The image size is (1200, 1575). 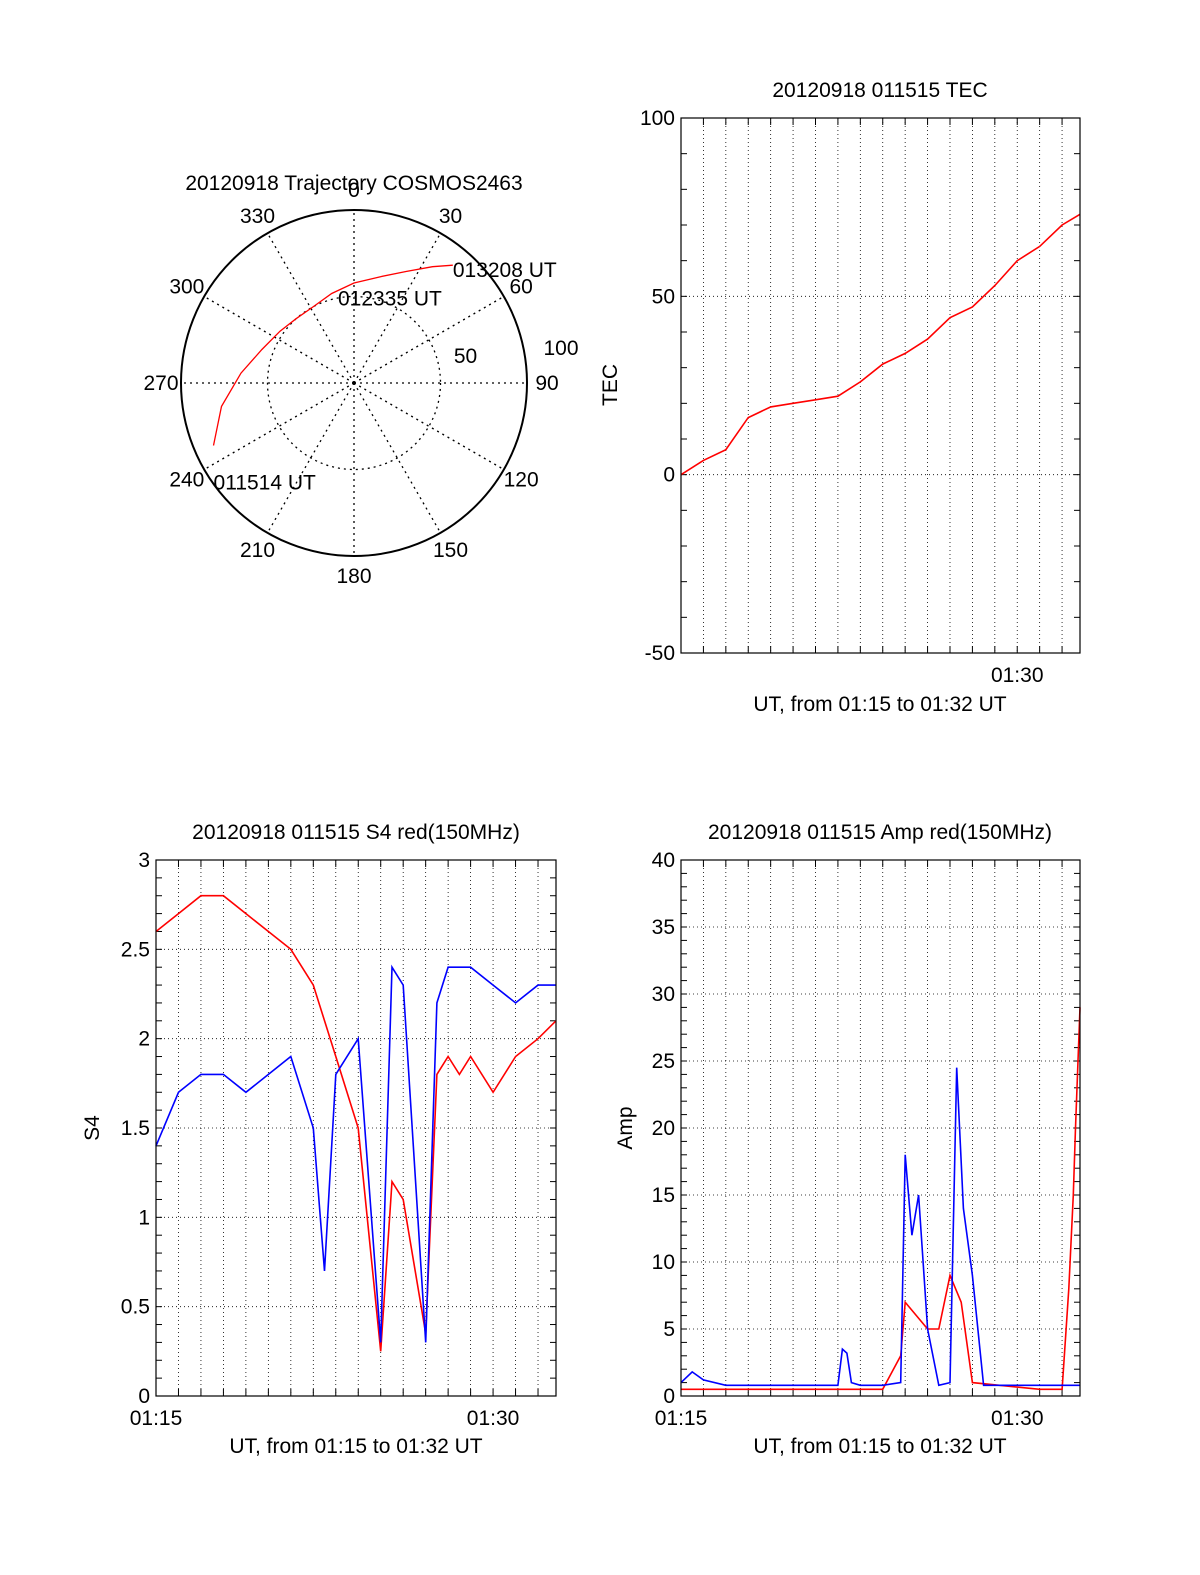 What do you see at coordinates (663, 1128) in the screenshot?
I see `y-tick-label: 20` at bounding box center [663, 1128].